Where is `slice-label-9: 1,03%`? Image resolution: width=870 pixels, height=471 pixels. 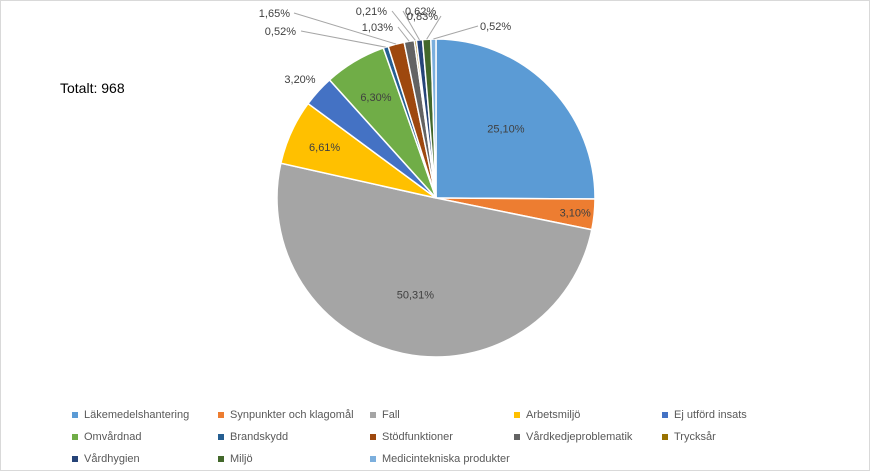
slice-label-9: 1,03% is located at coordinates (377, 28).